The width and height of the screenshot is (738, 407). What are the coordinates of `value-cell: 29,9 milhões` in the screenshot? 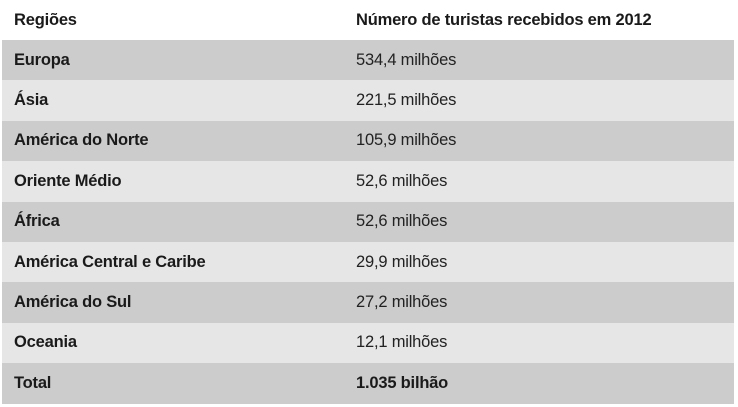 It's located at (402, 261).